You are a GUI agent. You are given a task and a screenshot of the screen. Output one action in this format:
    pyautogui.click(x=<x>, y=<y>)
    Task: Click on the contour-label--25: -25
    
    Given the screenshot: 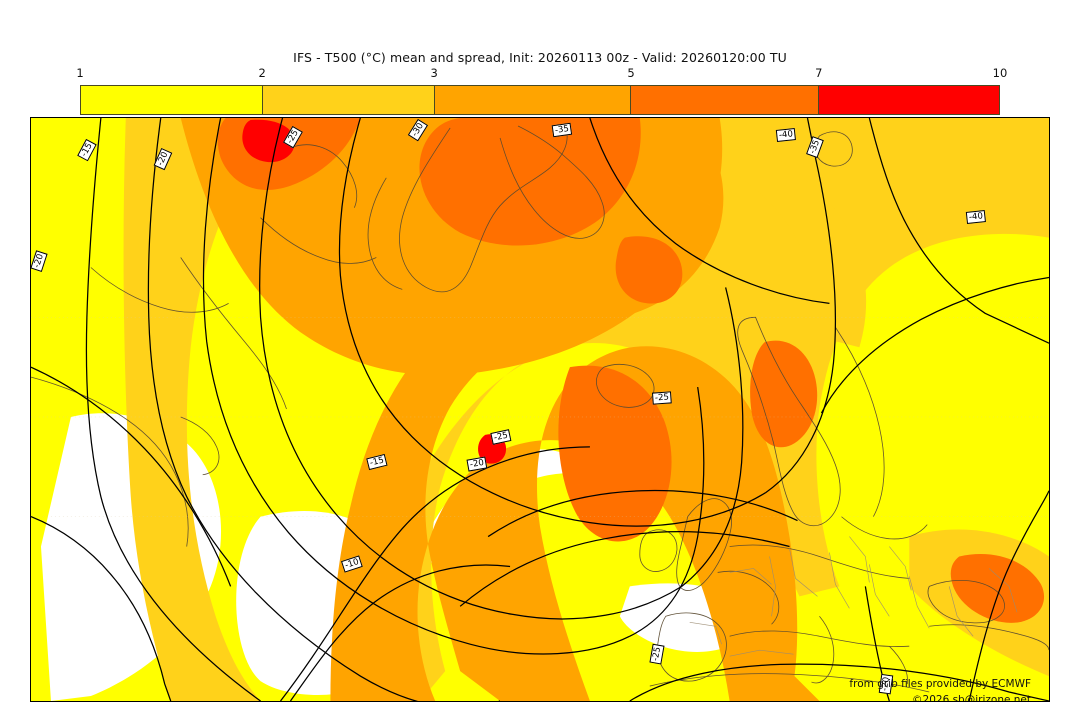 What is the action you would take?
    pyautogui.click(x=662, y=398)
    